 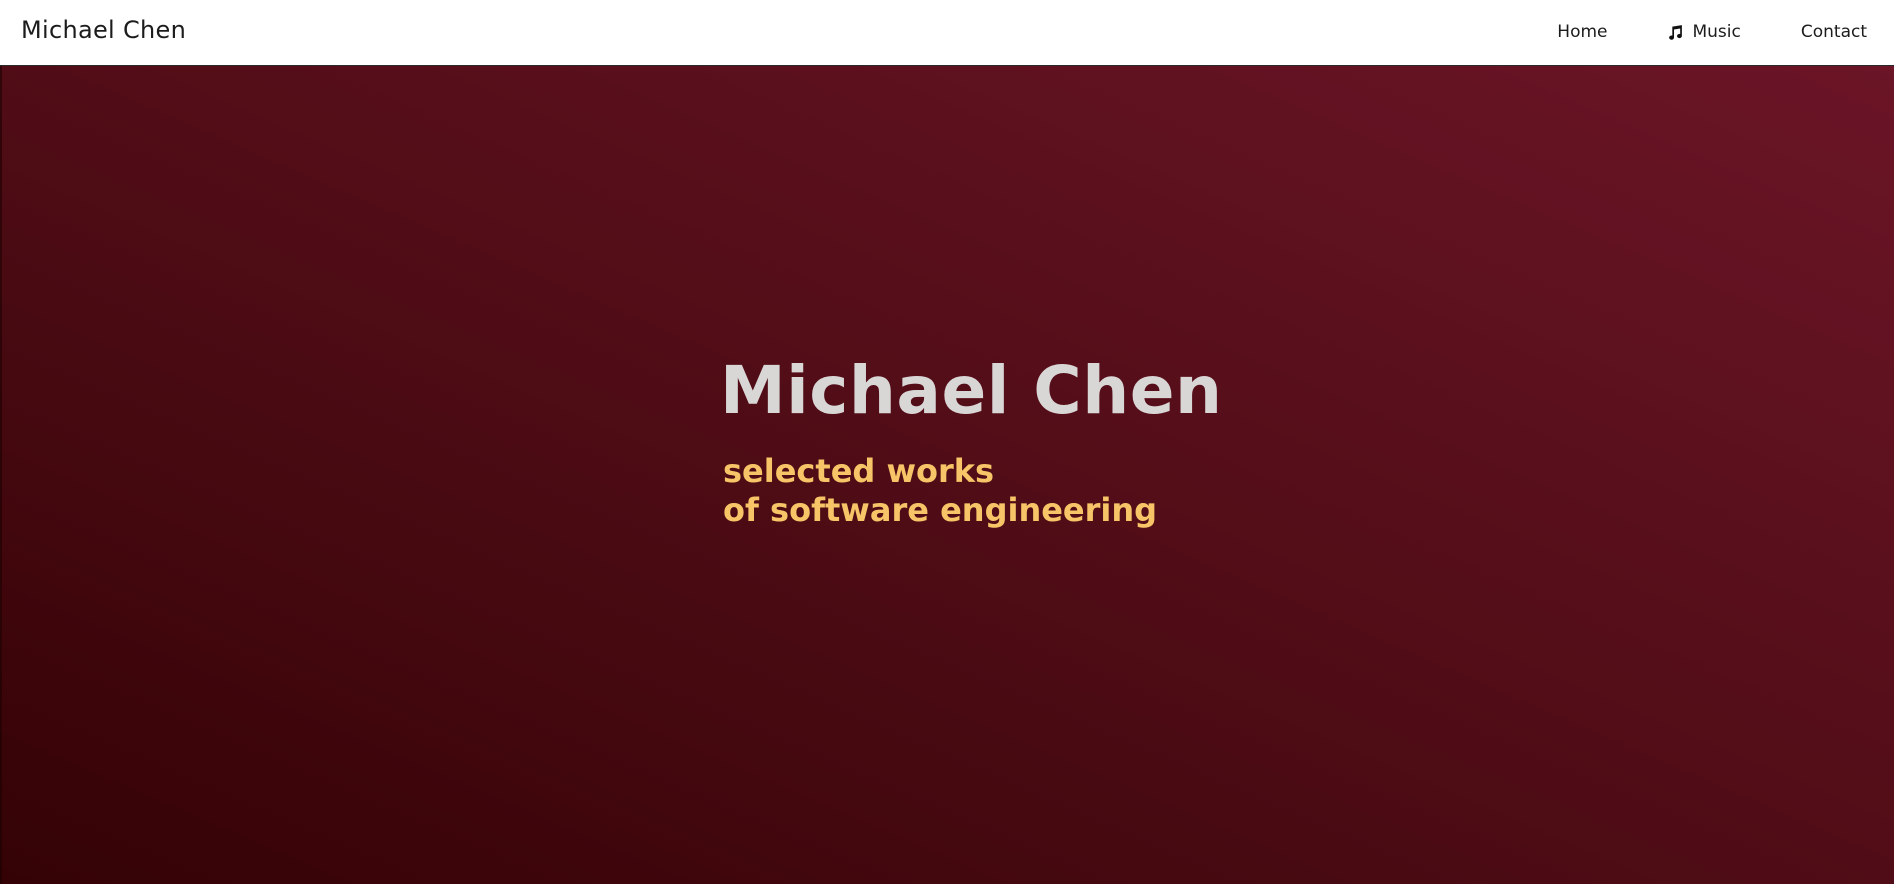 I want to click on nav-link-home: Home, so click(x=1582, y=32).